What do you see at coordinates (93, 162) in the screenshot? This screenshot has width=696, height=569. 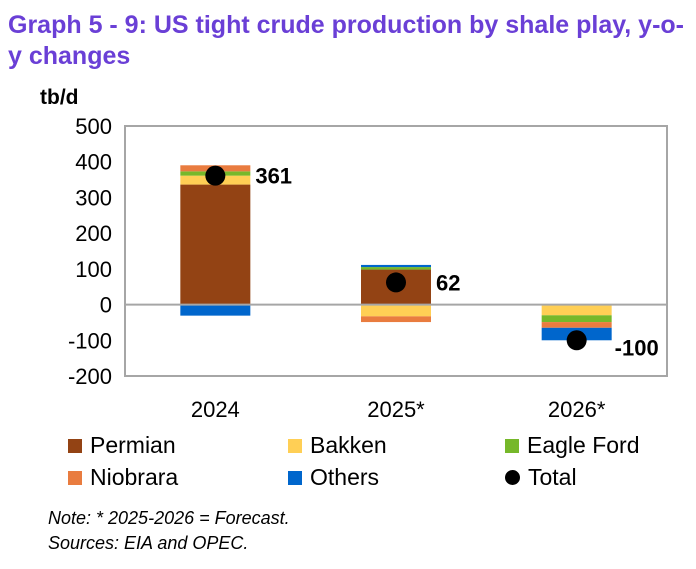 I see `y-tick-label: 400` at bounding box center [93, 162].